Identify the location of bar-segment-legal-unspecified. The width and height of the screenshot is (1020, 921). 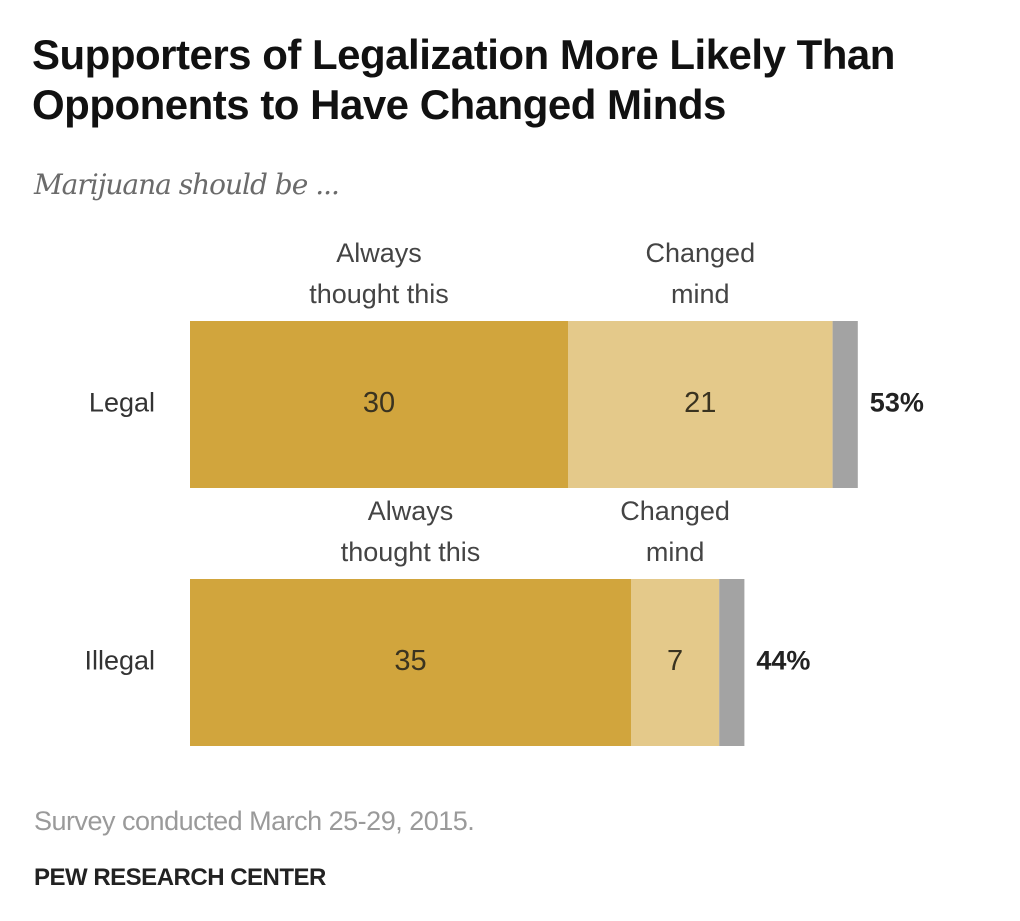
(845, 404).